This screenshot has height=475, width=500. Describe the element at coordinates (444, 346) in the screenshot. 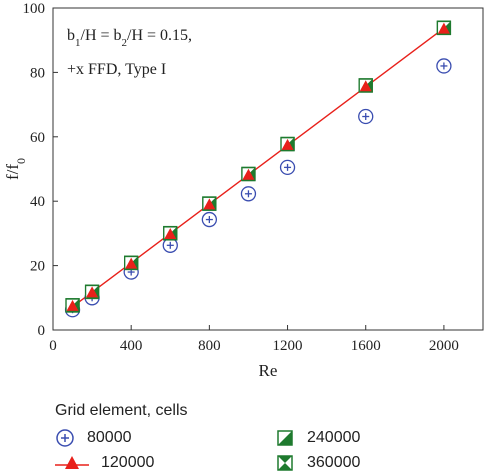

I see `x-tick-label: 2000` at that location.